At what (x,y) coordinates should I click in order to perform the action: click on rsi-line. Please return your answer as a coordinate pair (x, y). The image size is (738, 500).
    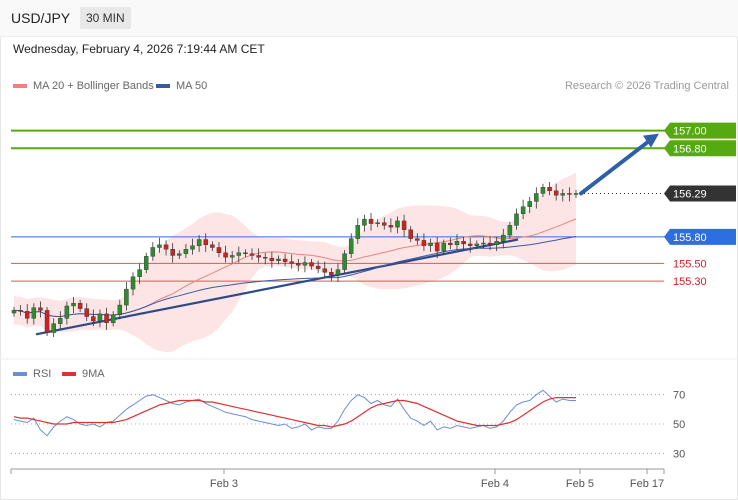
    Looking at the image, I should click on (294, 413).